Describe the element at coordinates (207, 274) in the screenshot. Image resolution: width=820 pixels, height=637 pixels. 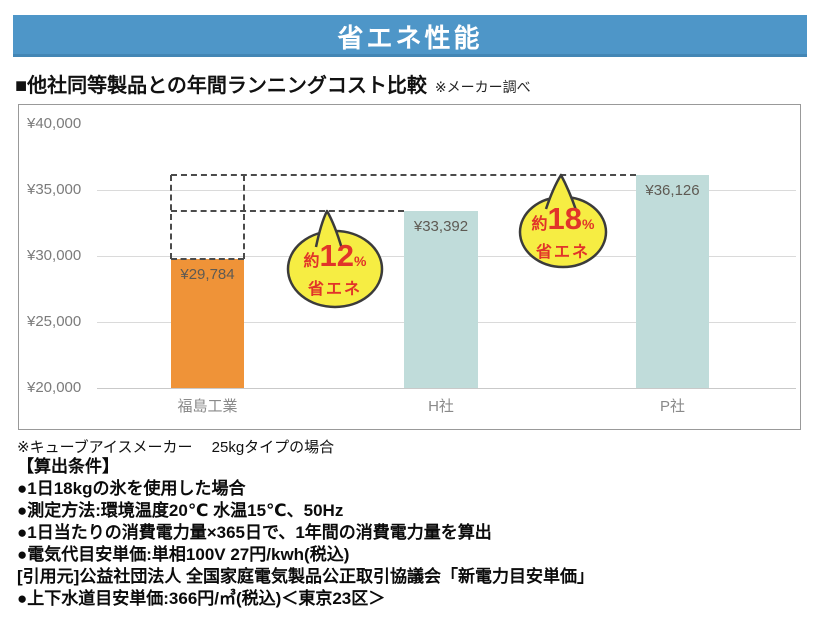
I see `bar-value-fukushima: ¥29,784` at that location.